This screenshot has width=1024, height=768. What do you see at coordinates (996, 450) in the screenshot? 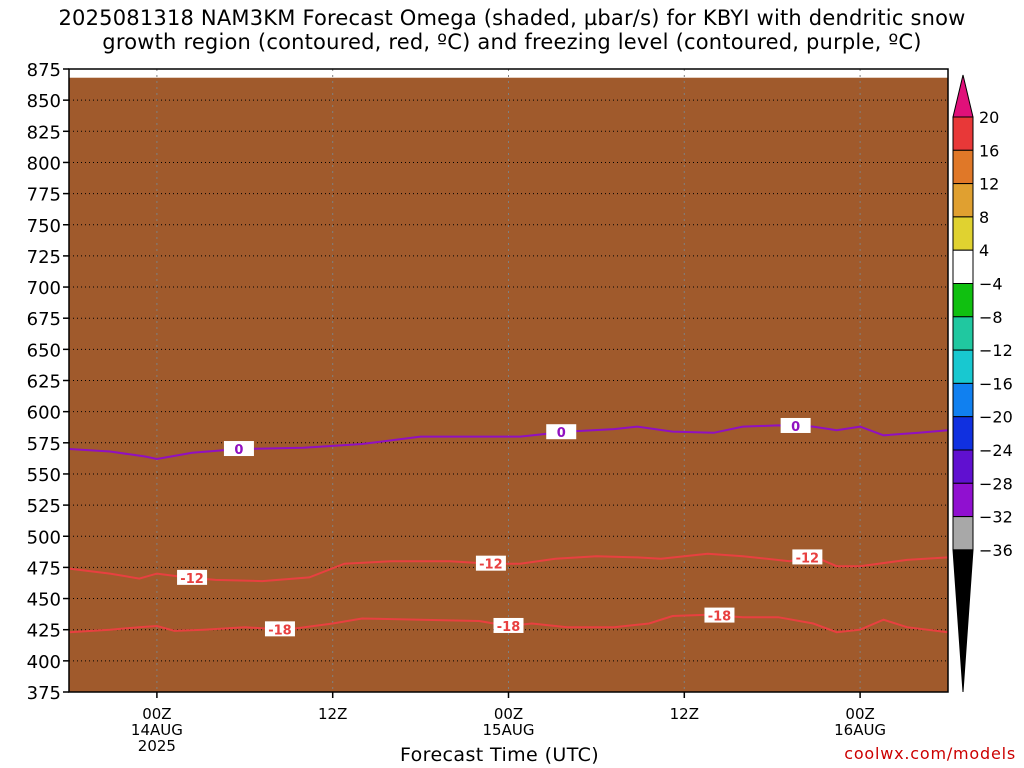
I see `colorbar-label: −24` at bounding box center [996, 450].